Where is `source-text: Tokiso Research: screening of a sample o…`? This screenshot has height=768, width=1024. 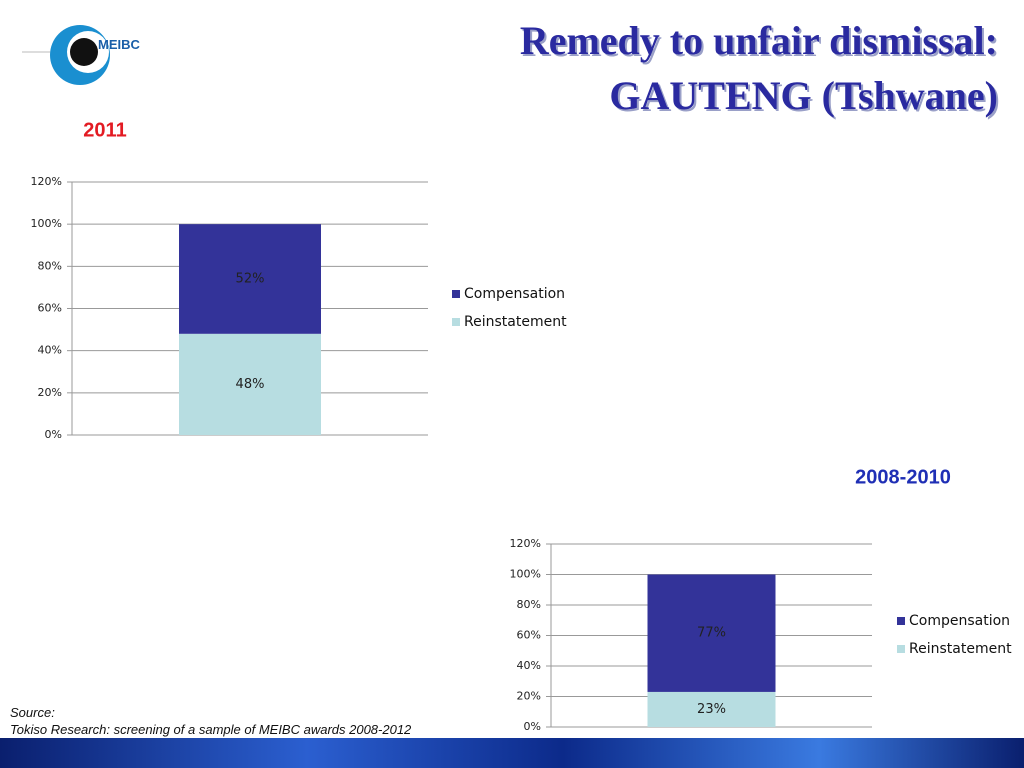
source-text: Tokiso Research: screening of a sample o… is located at coordinates (211, 729).